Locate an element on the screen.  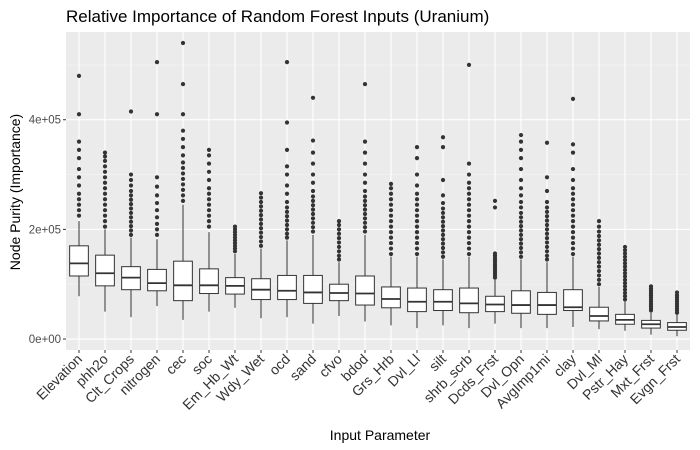
x-tick-label: sand is located at coordinates (302, 367).